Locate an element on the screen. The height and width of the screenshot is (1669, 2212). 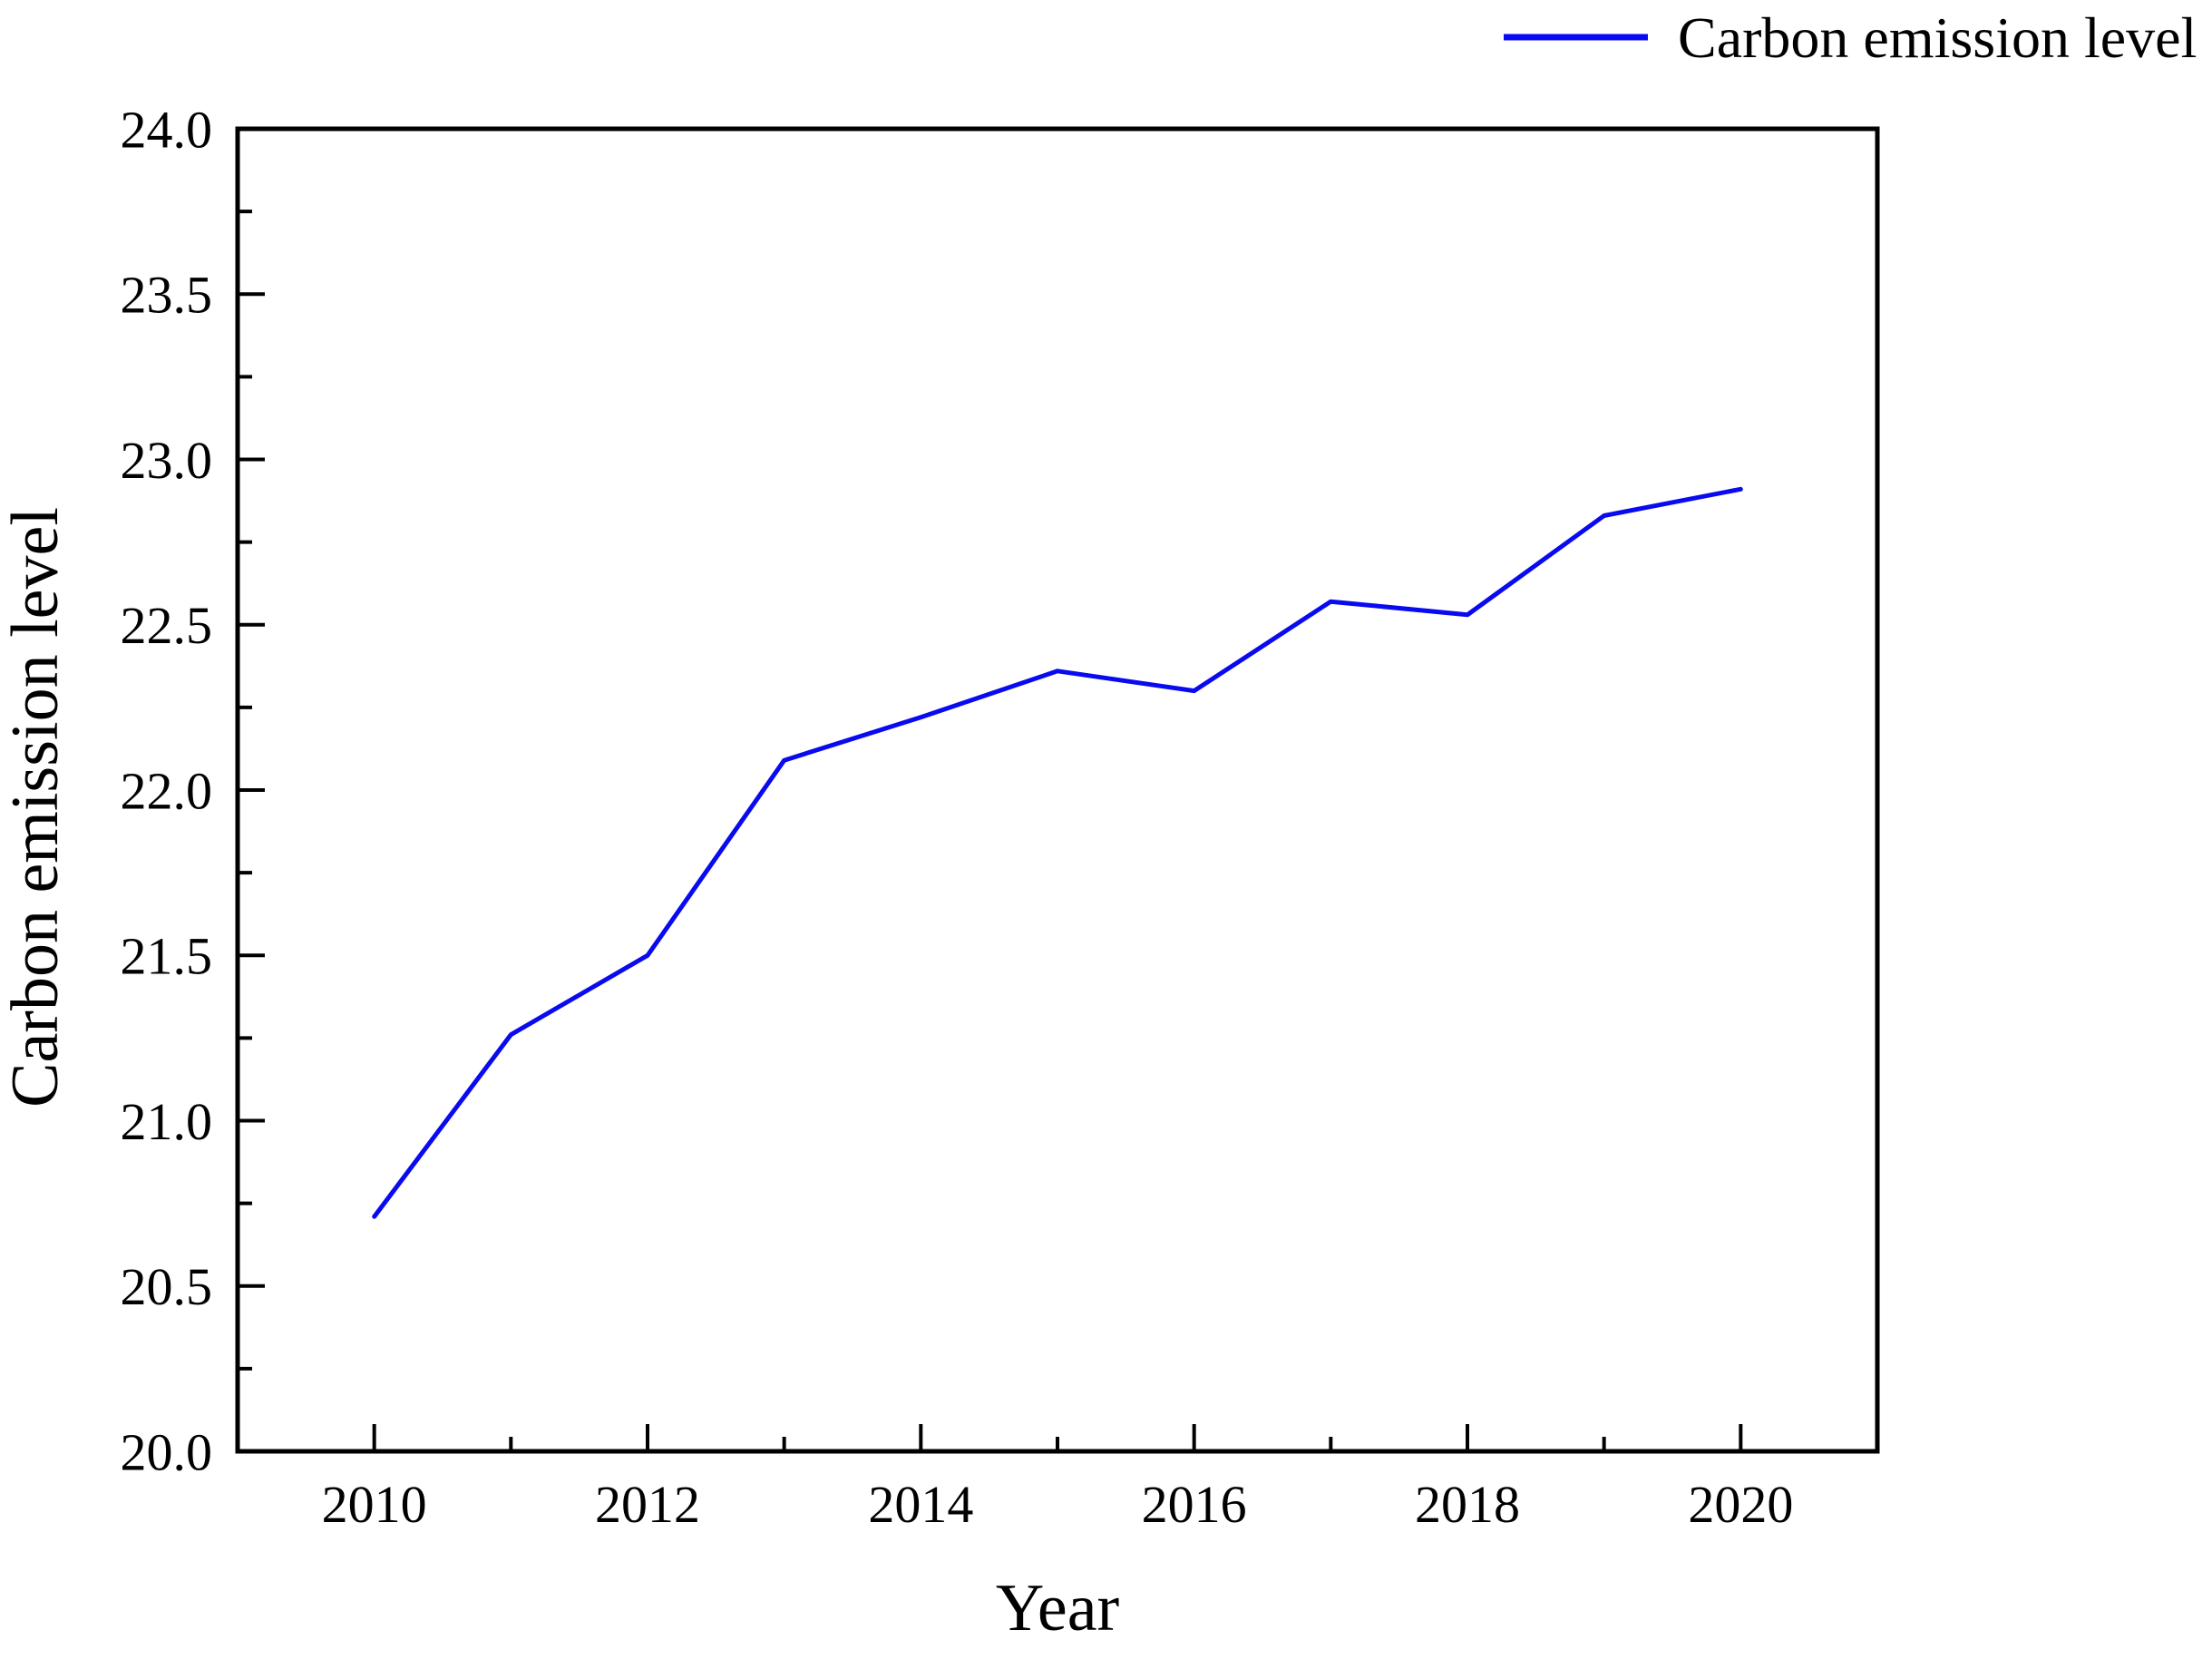
x-tick-label: 2014 is located at coordinates (921, 1504).